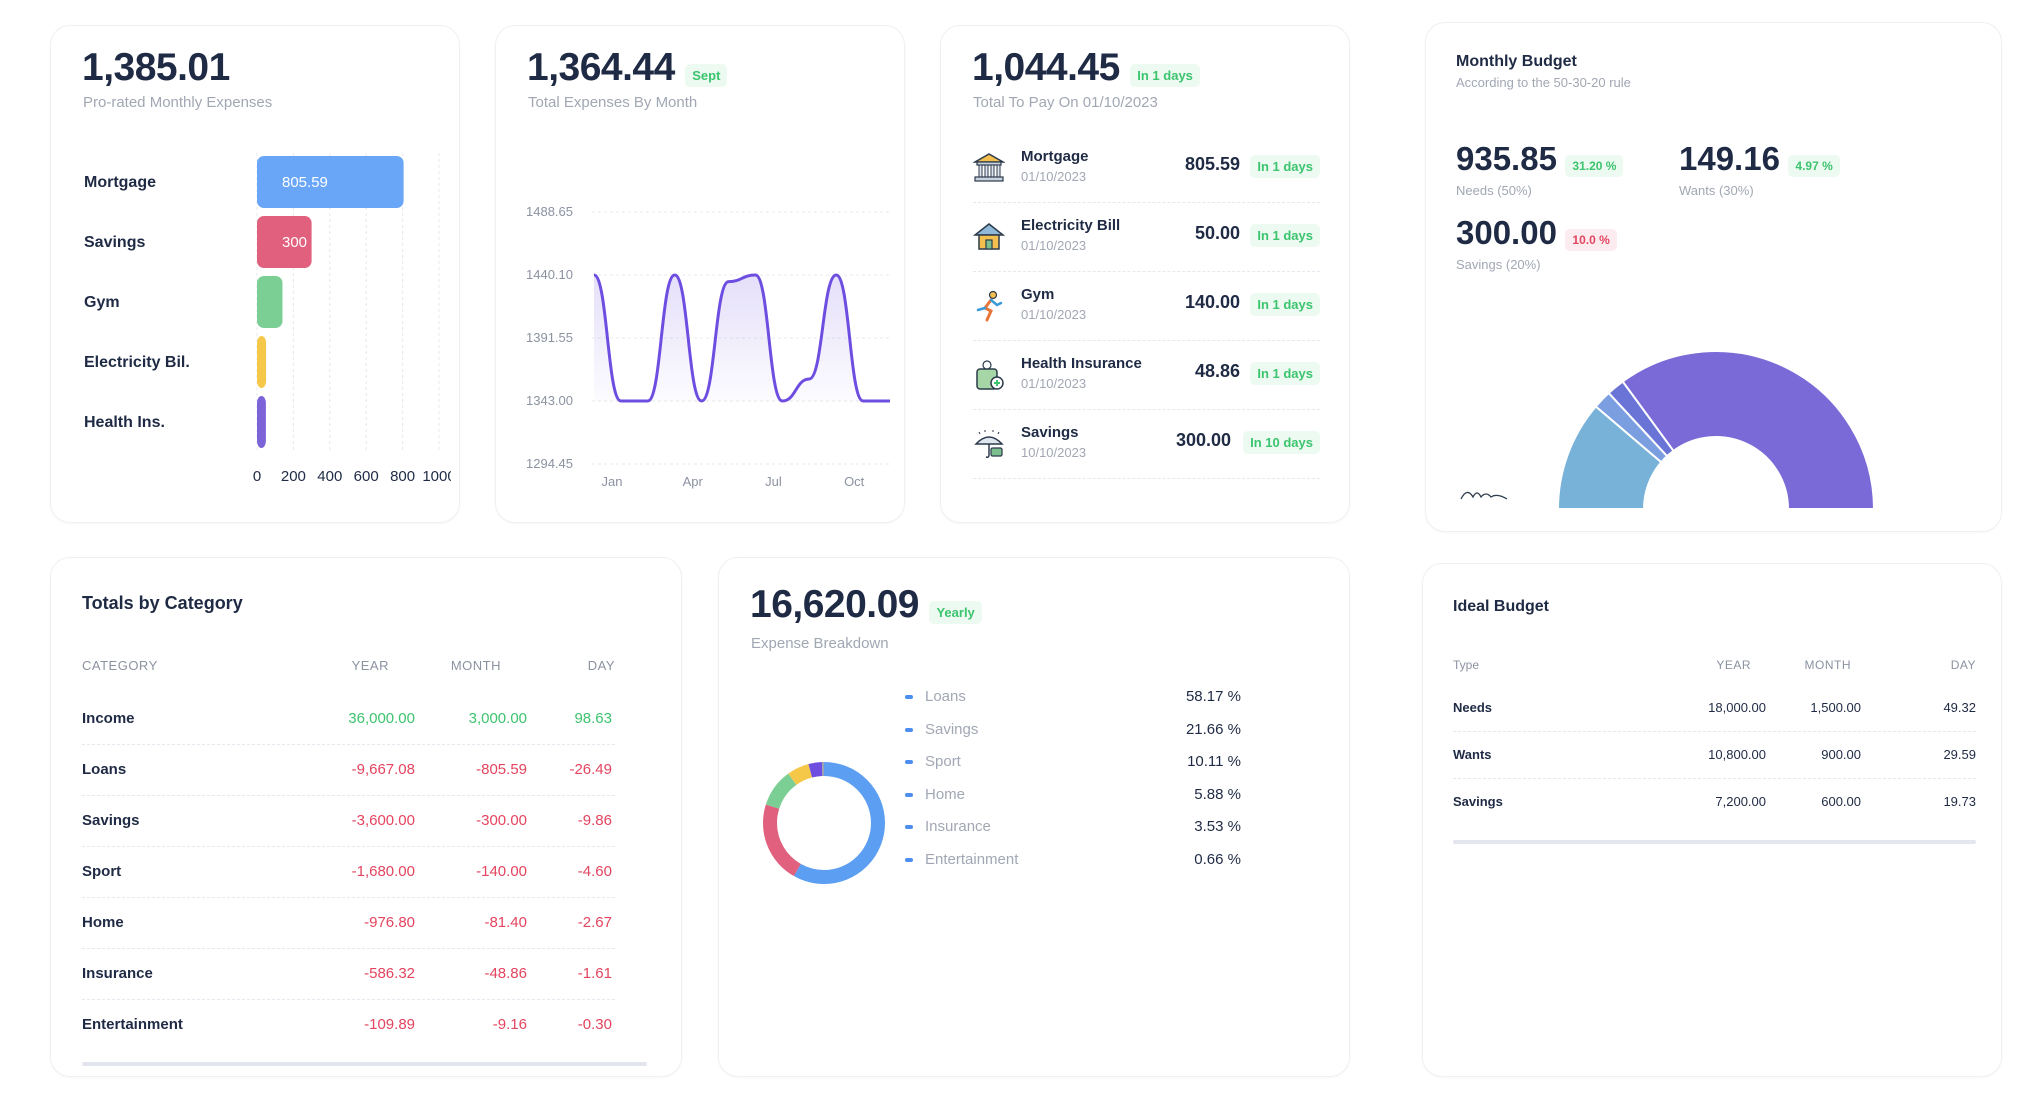 Image resolution: width=2030 pixels, height=1106 pixels. What do you see at coordinates (257, 476) in the screenshot?
I see `x-tick-label: 0` at bounding box center [257, 476].